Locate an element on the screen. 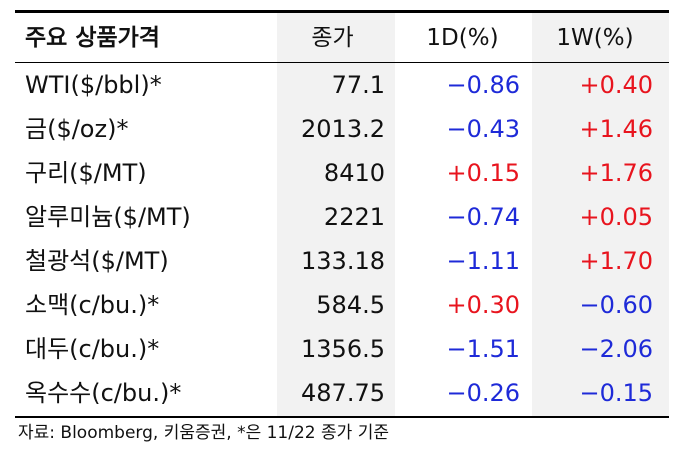 This screenshot has height=451, width=684. product-name: 철광석($/MT) is located at coordinates (97, 261).